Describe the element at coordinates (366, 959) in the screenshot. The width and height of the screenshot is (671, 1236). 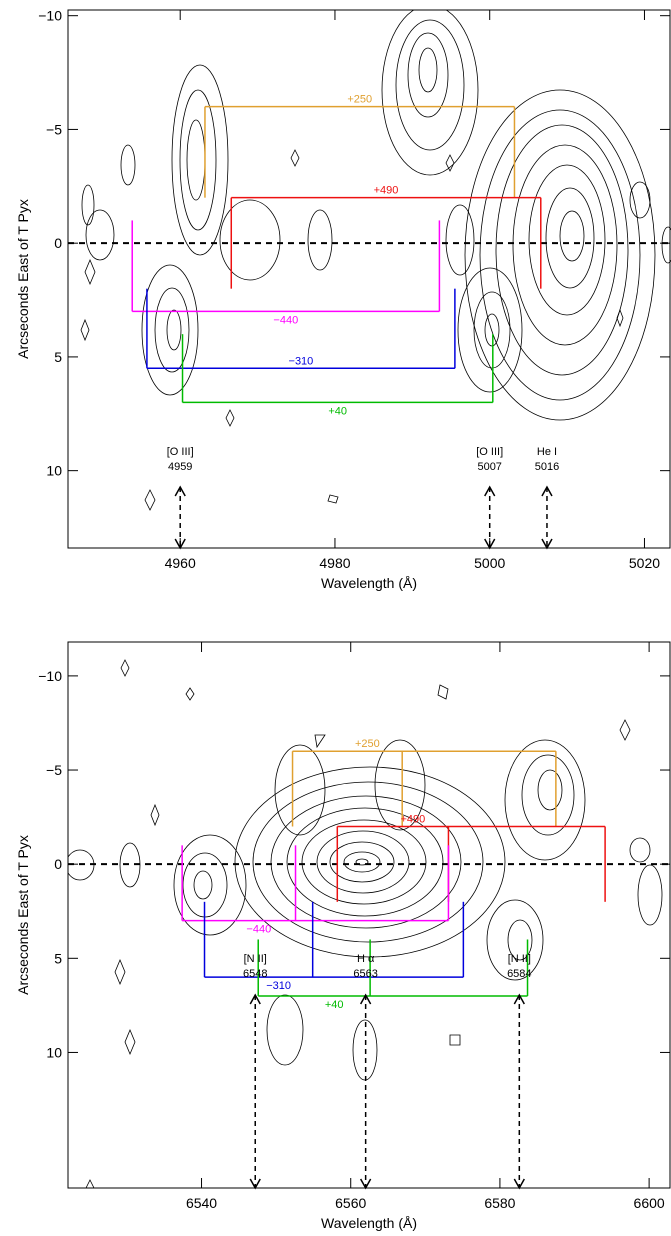
I see `line-name: H α` at that location.